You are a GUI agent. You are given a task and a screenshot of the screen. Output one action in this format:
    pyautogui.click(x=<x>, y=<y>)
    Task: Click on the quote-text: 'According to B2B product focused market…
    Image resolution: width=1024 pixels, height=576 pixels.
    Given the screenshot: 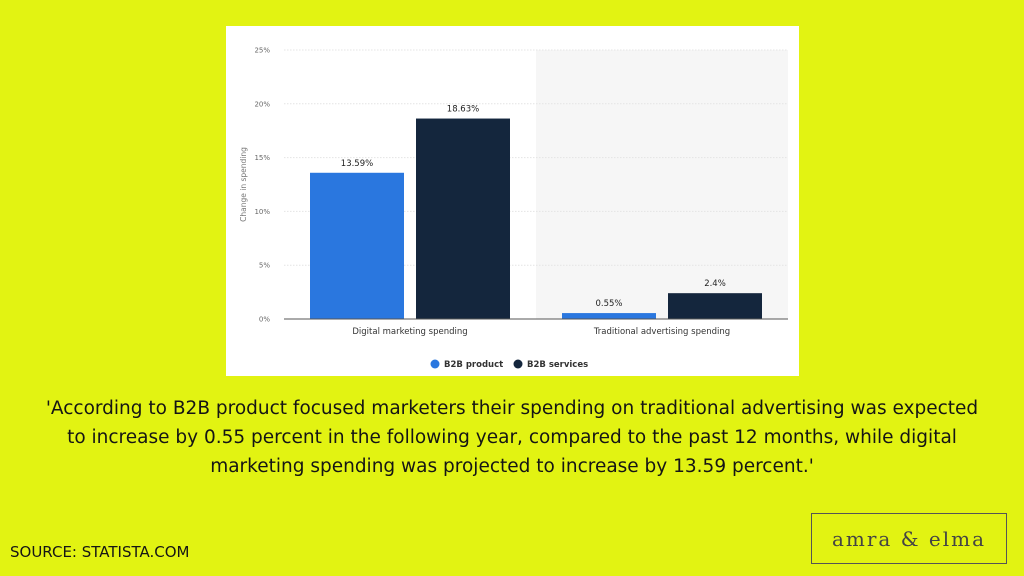 What is the action you would take?
    pyautogui.click(x=512, y=437)
    